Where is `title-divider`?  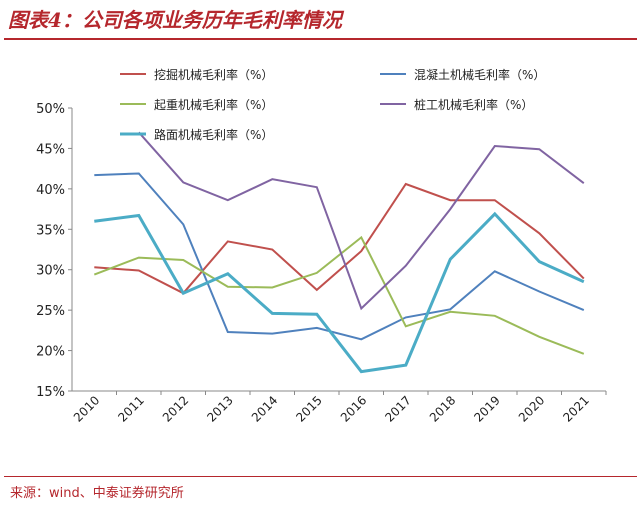
title-divider is located at coordinates (320, 39).